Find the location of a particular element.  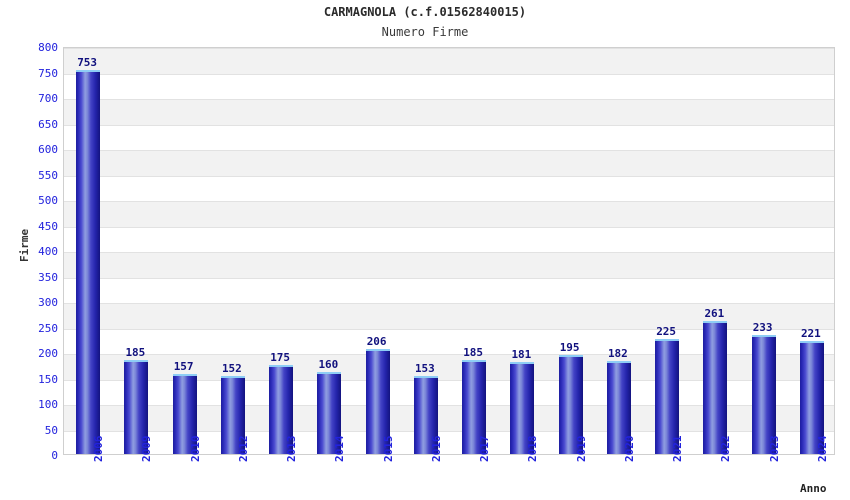

x-tick-label: 2014 is located at coordinates (340, 449).